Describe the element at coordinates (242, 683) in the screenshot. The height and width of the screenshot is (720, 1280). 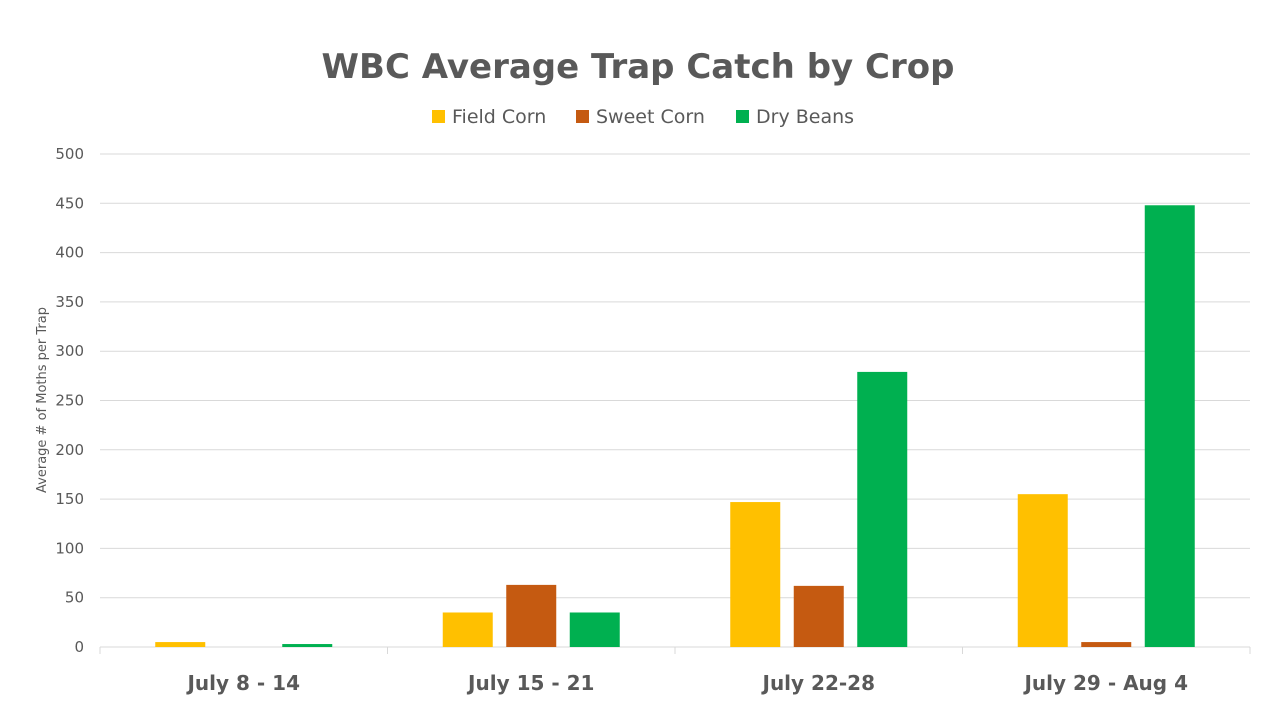
I see `x-tick-label: July 8 - 14` at that location.